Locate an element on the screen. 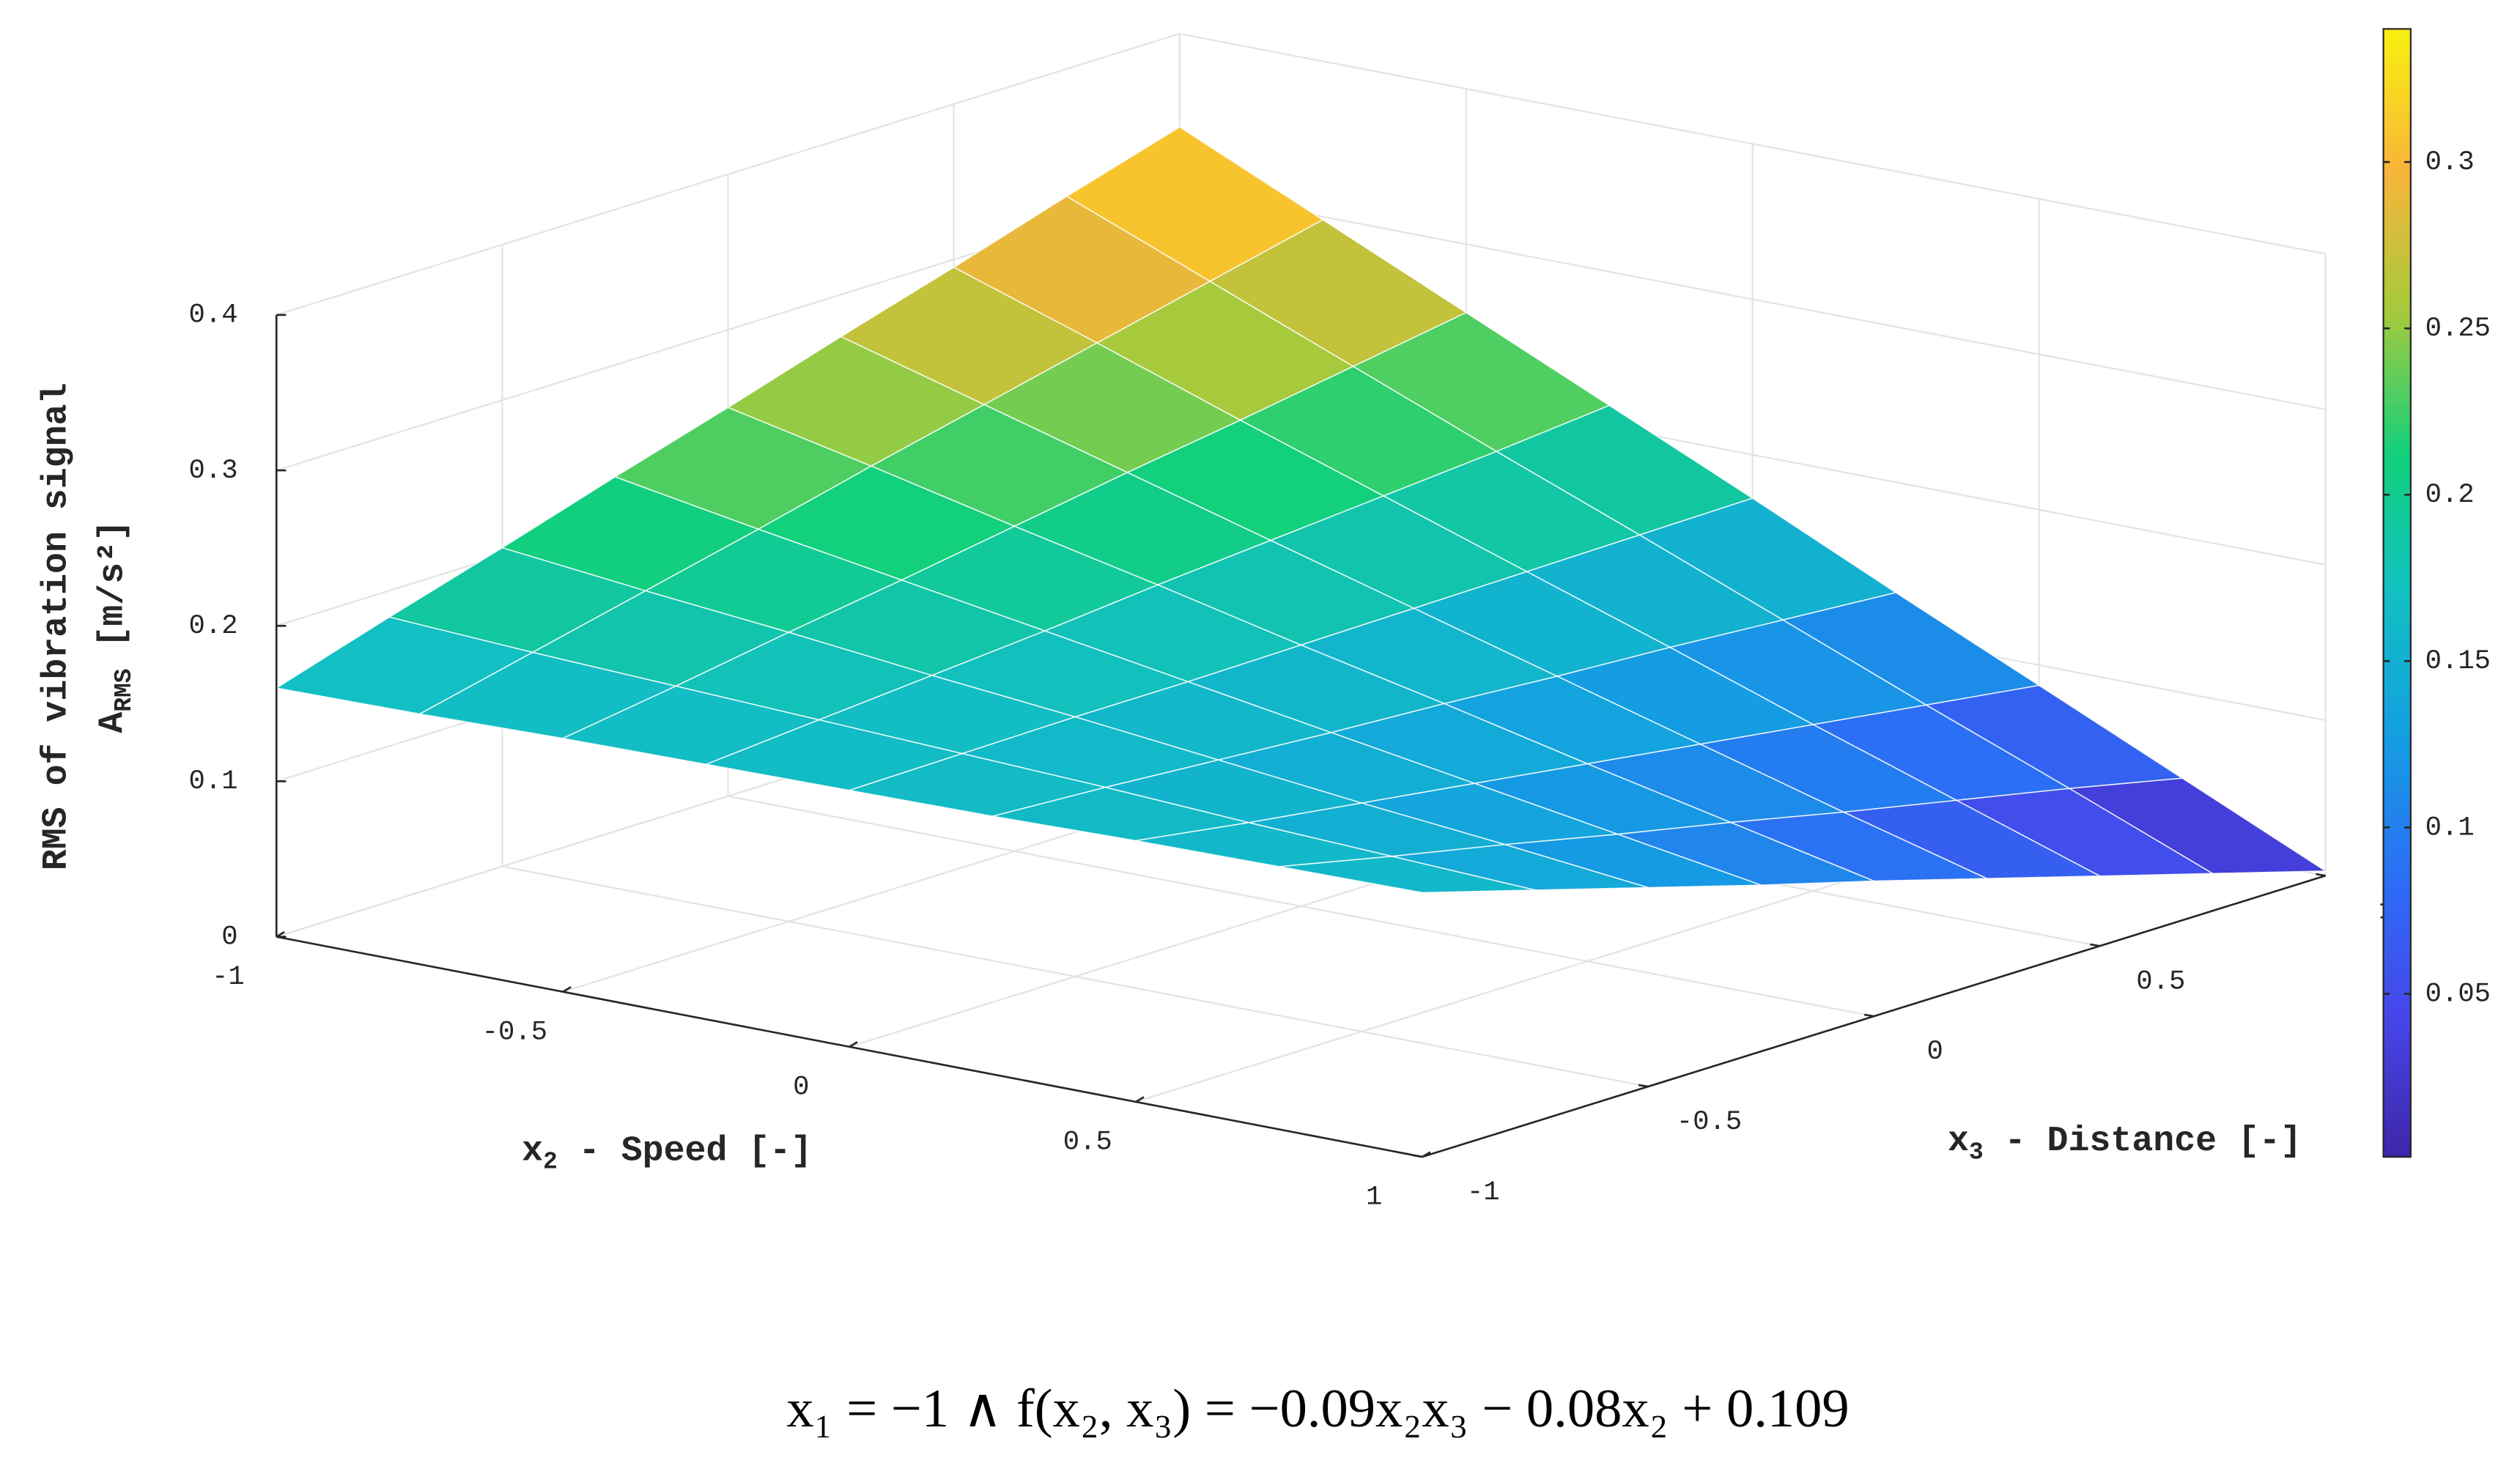 This screenshot has width=2520, height=1466. x-tick-label: -1 is located at coordinates (228, 977).